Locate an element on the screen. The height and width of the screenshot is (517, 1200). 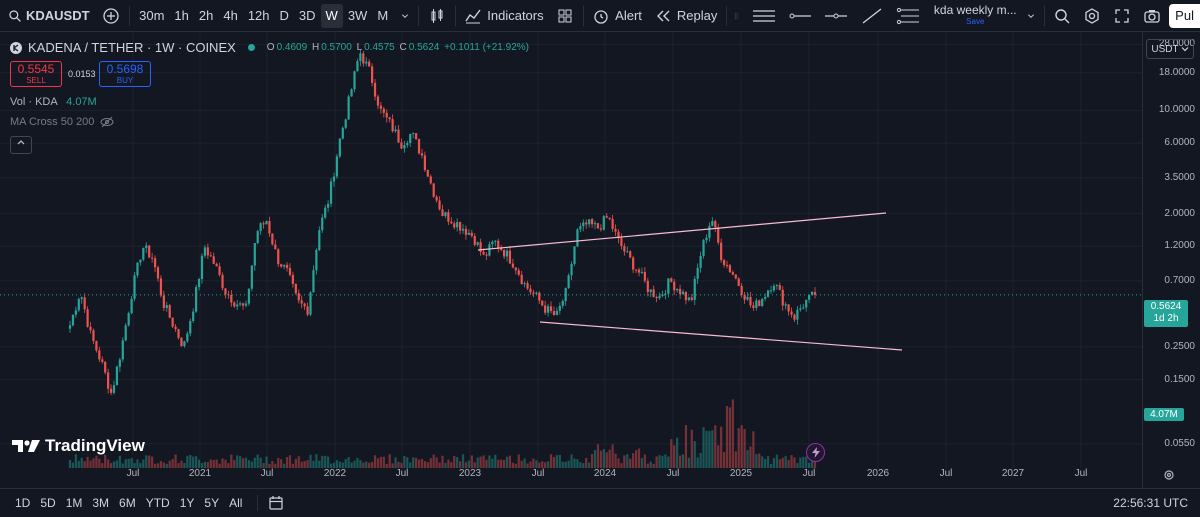
timeframe-3d: 3D is located at coordinates (307, 15).